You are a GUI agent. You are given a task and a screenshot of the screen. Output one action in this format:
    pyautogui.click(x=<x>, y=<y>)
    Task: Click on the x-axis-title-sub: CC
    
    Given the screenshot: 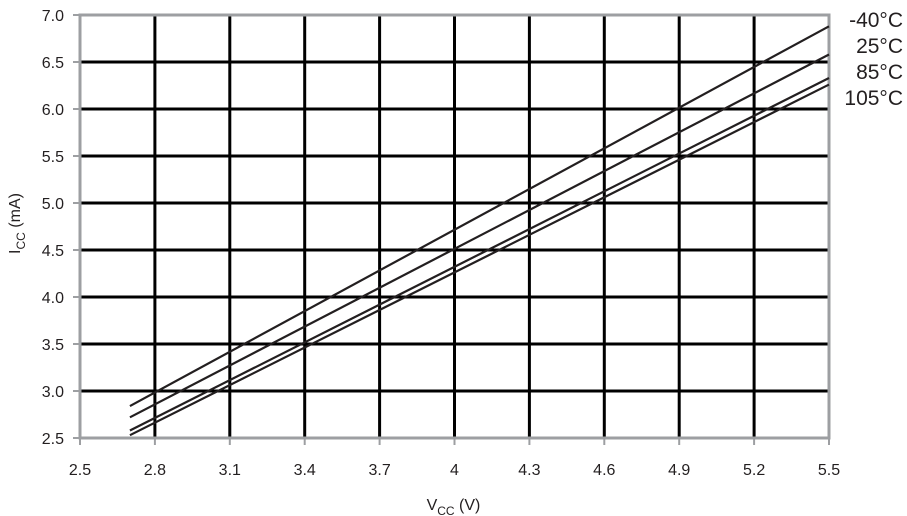 What is the action you would take?
    pyautogui.click(x=446, y=510)
    